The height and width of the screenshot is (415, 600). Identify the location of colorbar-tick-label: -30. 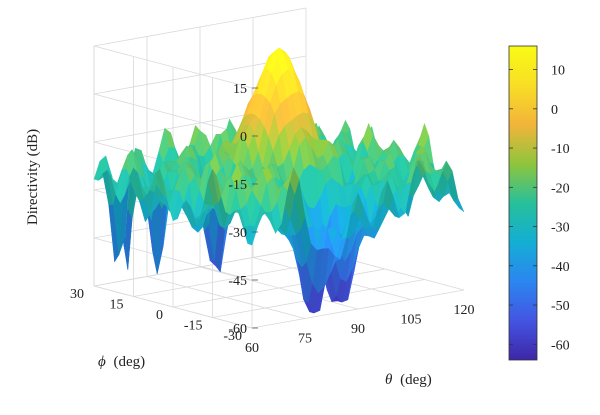
(560, 228).